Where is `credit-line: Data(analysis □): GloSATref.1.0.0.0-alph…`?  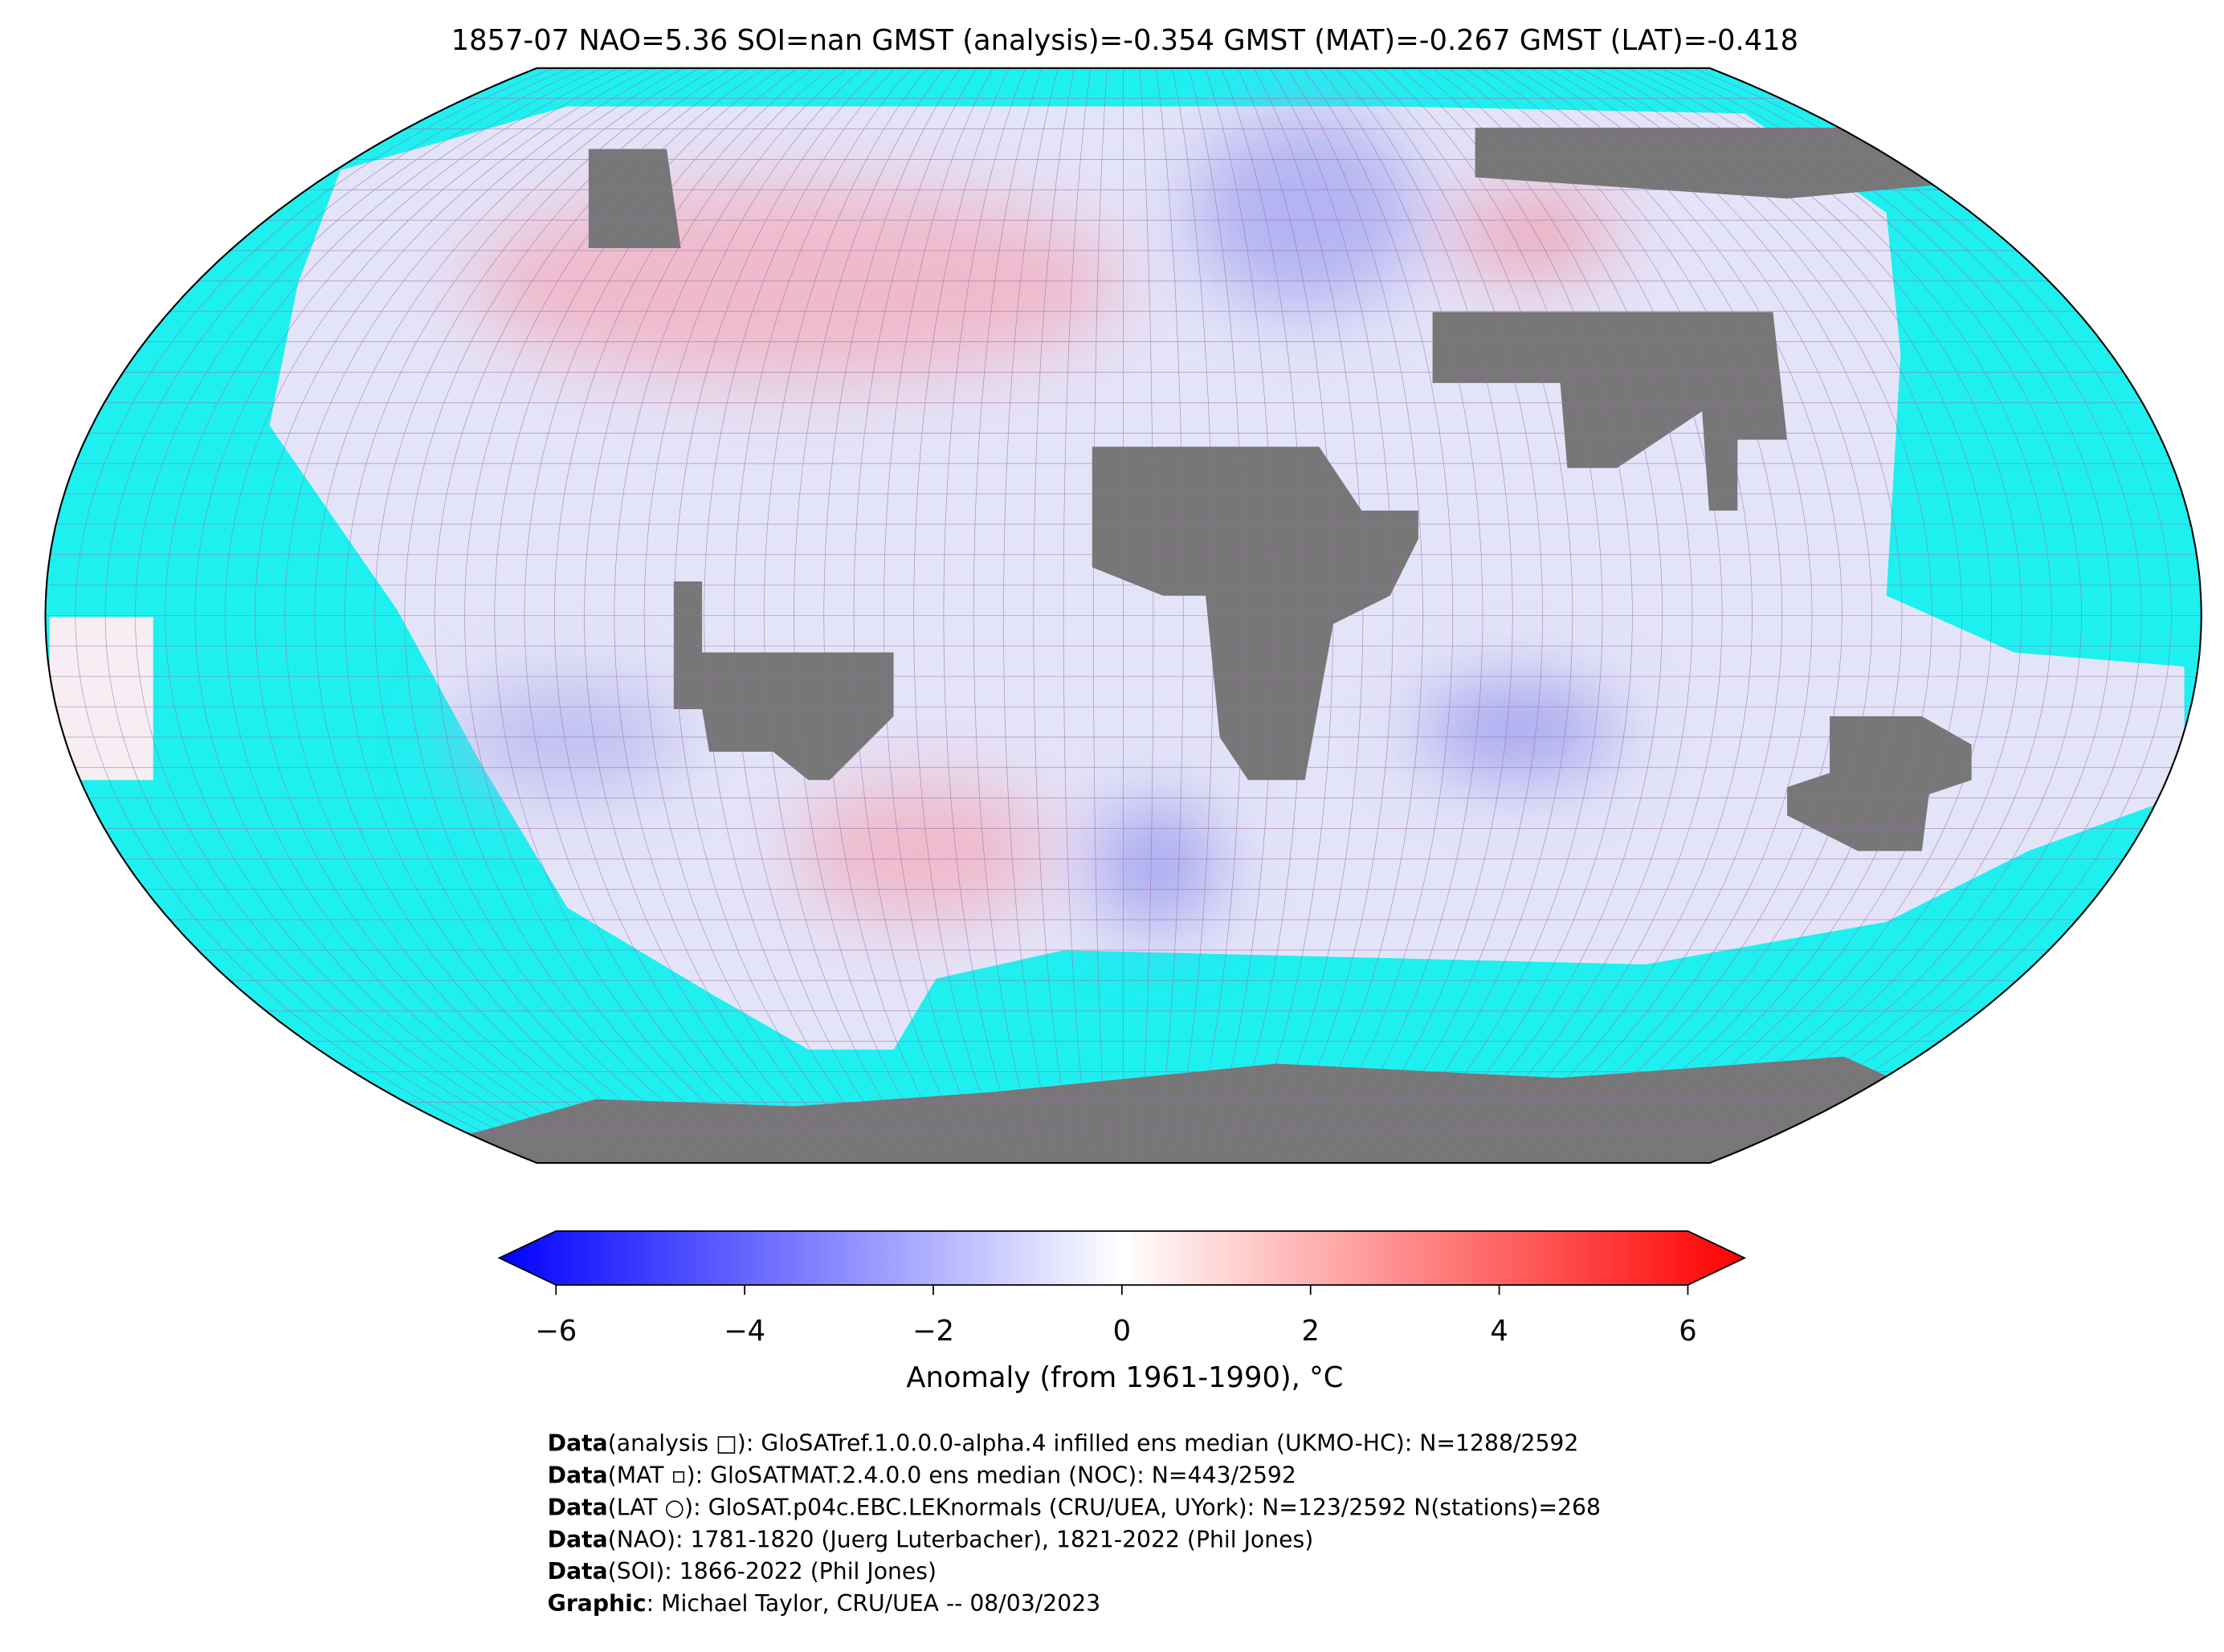 credit-line: Data(analysis □): GloSATref.1.0.0.0-alph… is located at coordinates (1063, 1443).